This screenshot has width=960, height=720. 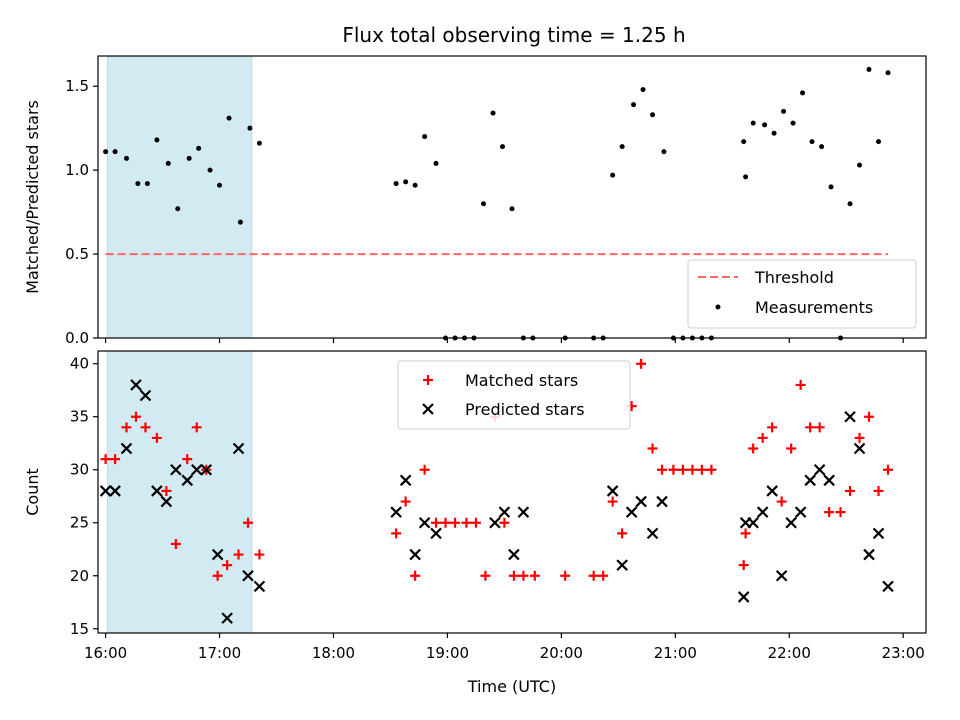 I want to click on y-tick-label: 25, so click(x=79, y=523).